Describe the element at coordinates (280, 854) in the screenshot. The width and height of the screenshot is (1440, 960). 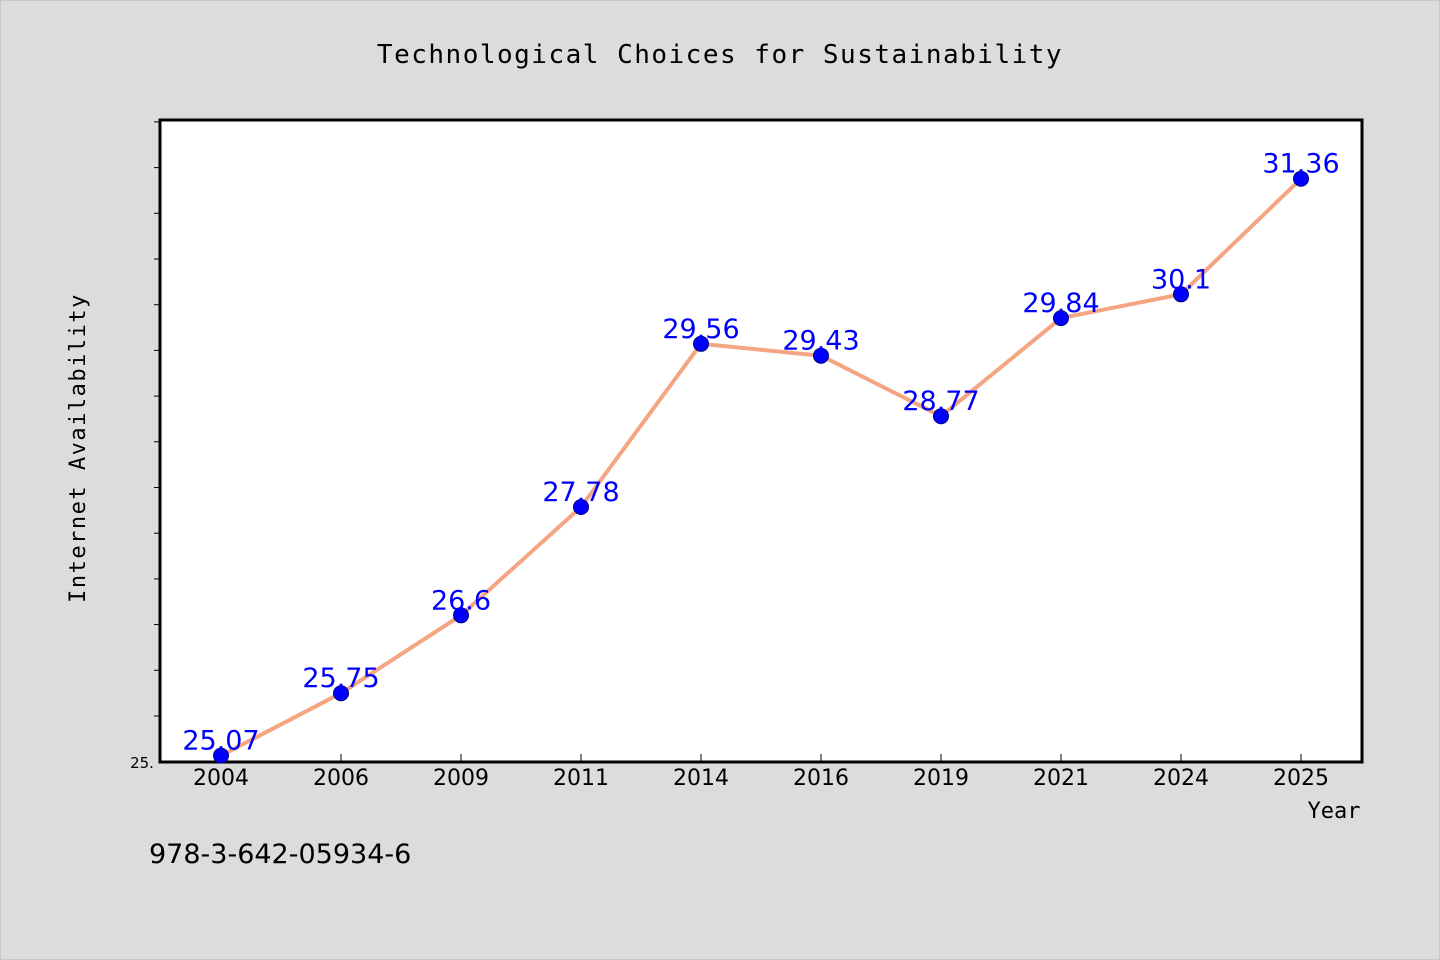
I see `isbn-text: 978-3-642-05934-6` at that location.